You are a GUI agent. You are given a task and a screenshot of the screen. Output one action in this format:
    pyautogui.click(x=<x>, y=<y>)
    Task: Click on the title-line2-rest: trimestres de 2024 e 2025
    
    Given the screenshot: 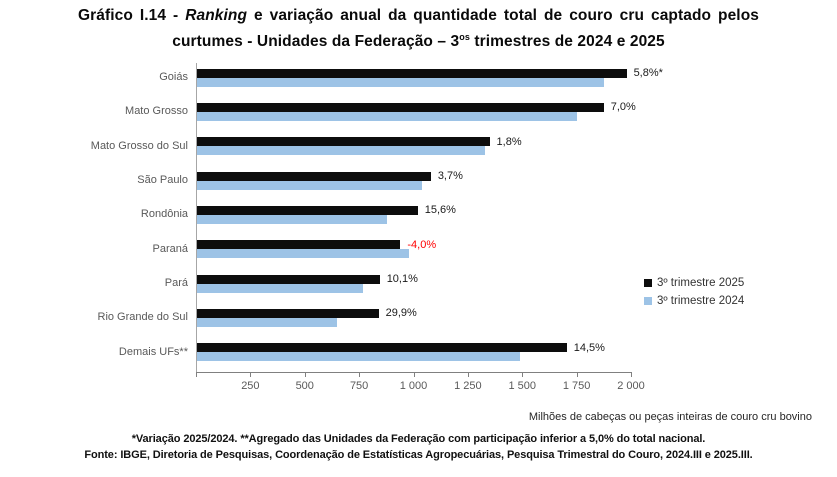 What is the action you would take?
    pyautogui.click(x=567, y=42)
    